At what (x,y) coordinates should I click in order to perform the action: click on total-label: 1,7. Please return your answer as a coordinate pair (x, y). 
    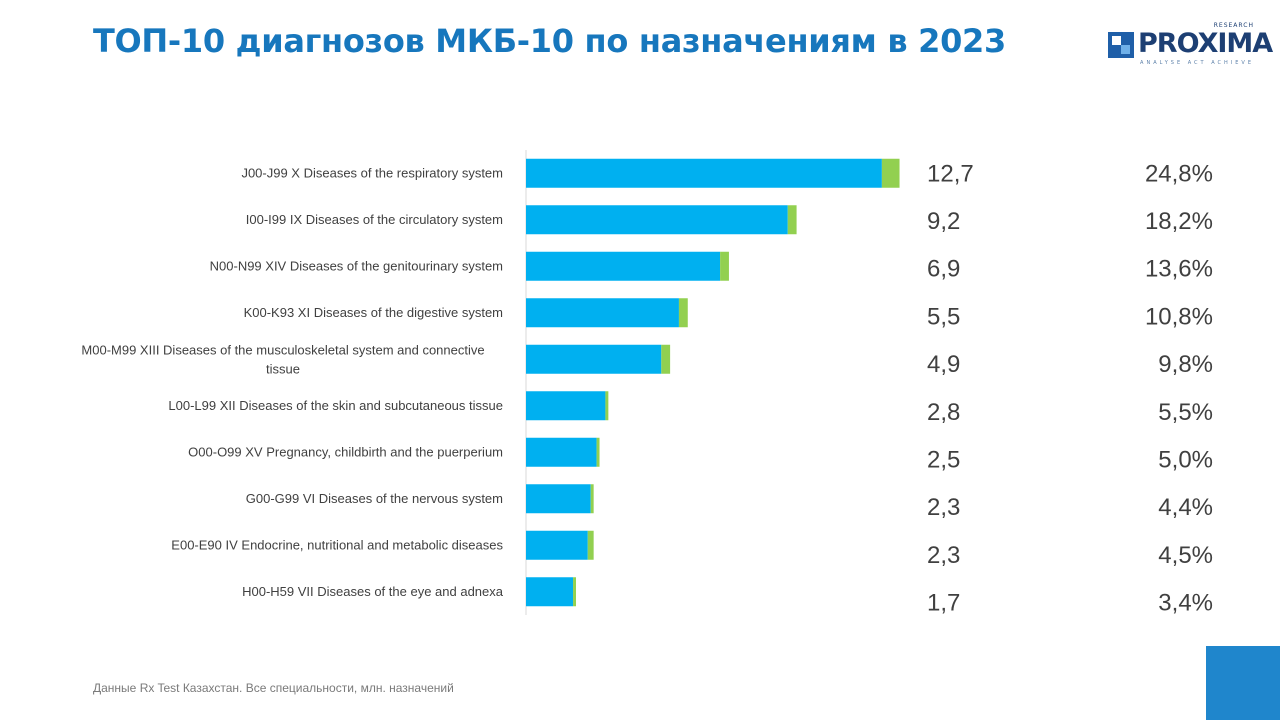
    Looking at the image, I should click on (943, 603).